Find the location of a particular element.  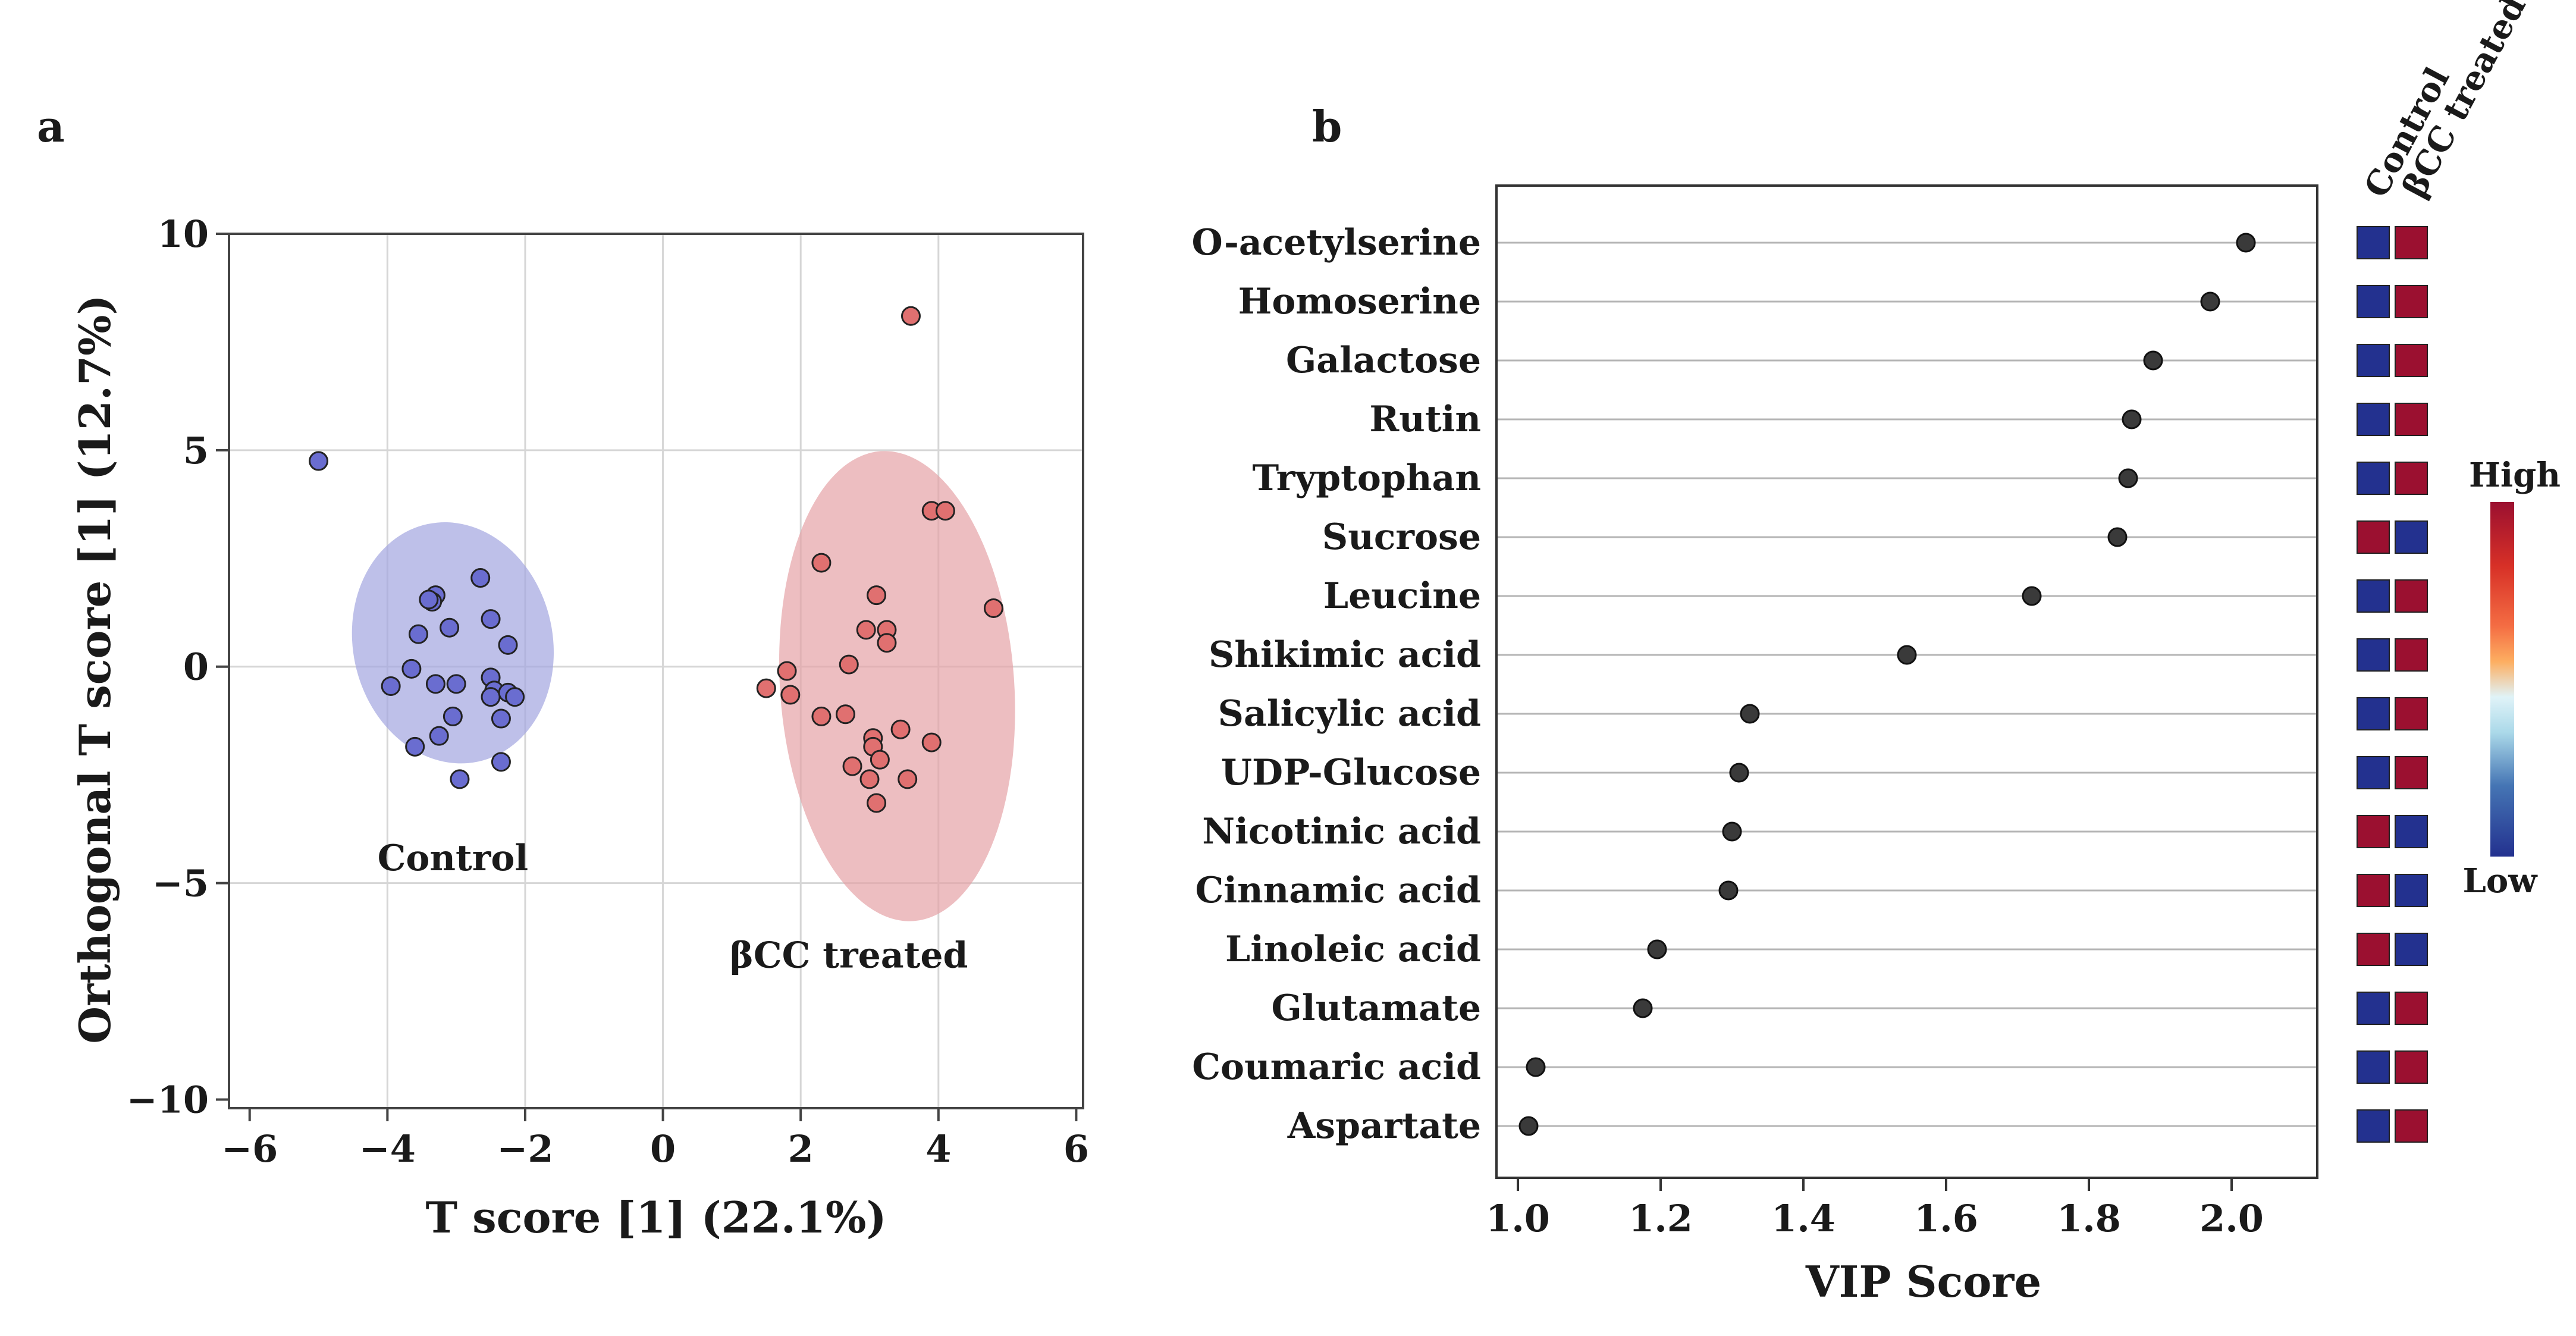

heat-cell-control-rutin is located at coordinates (2373, 419).